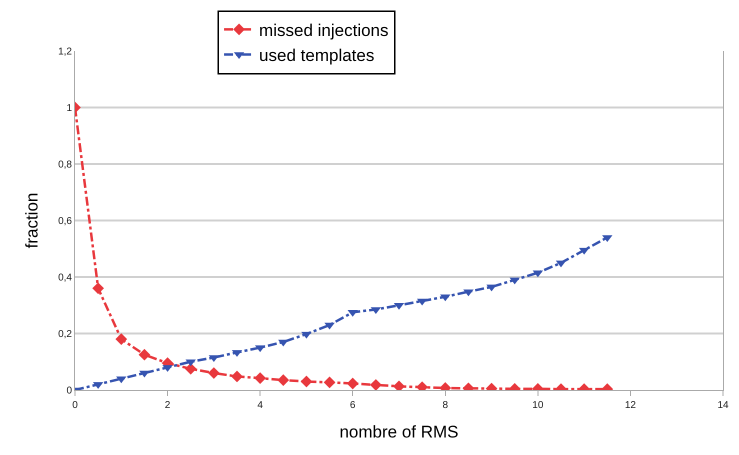 This screenshot has height=455, width=739. I want to click on y-tick-label: 0,8, so click(65, 165).